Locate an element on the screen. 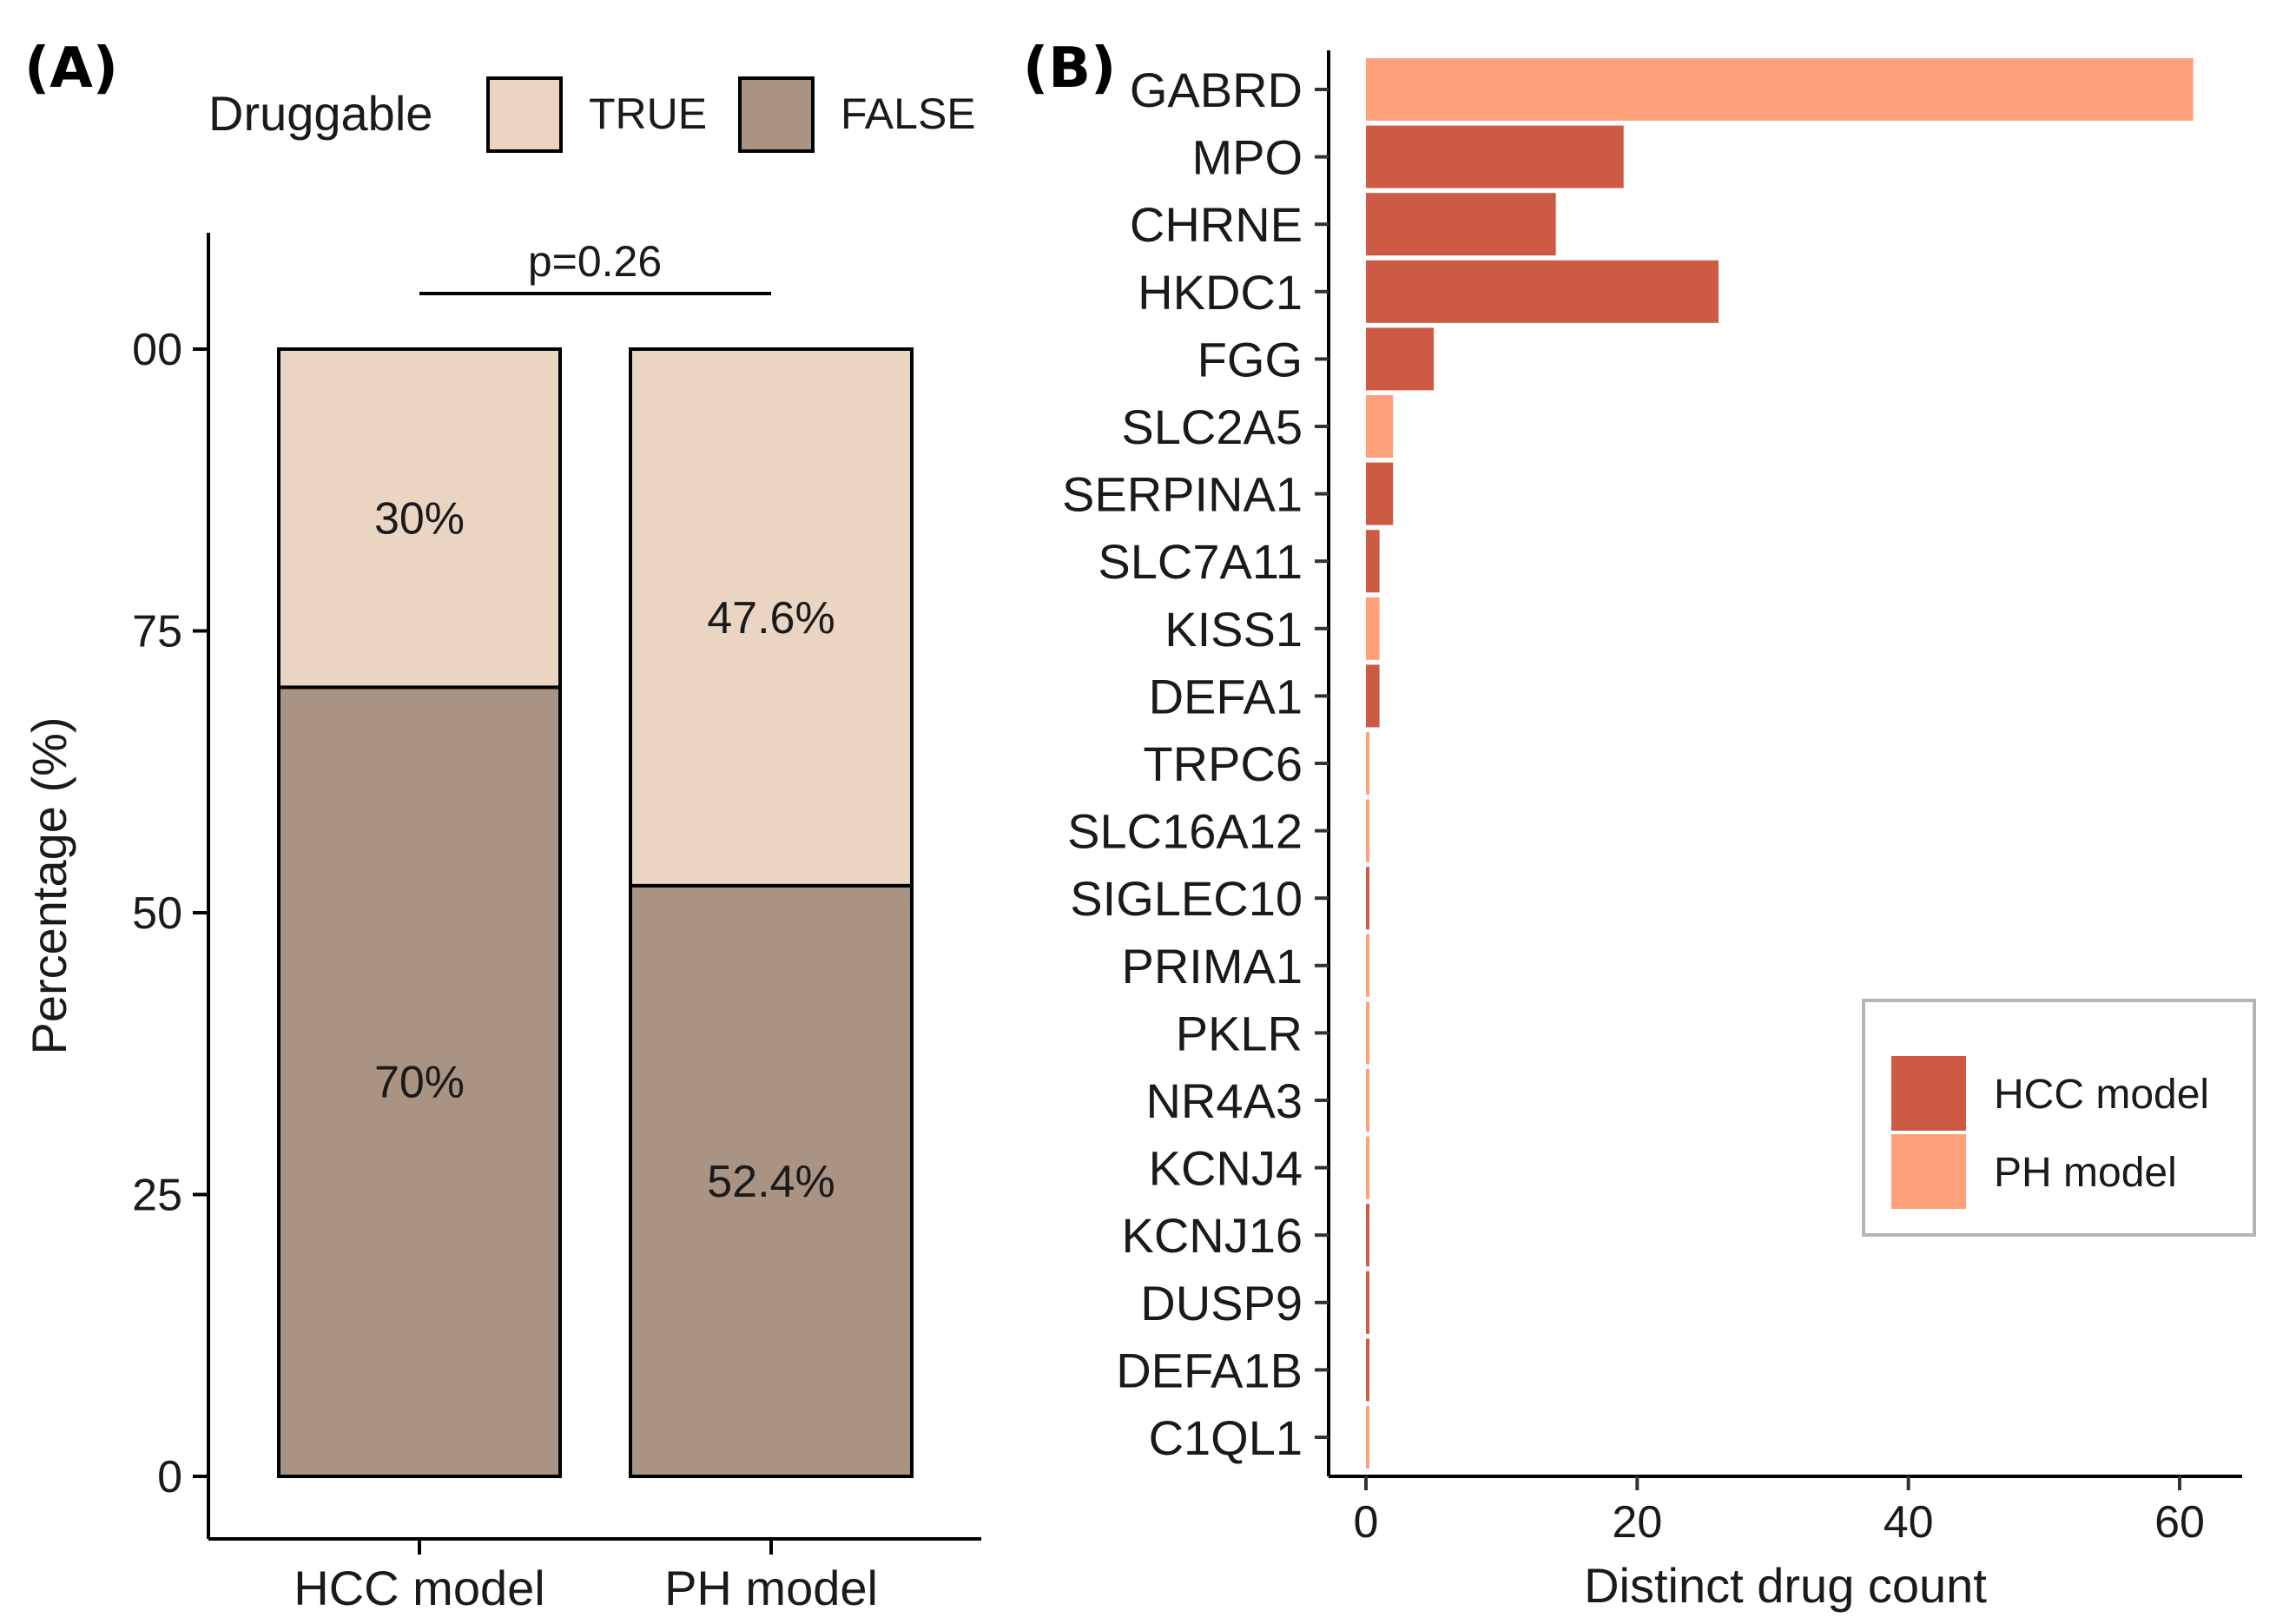 Image resolution: width=2296 pixels, height=1624 pixels. b-x-axis-ticks: 0 20 40 60 is located at coordinates (1780, 1512).